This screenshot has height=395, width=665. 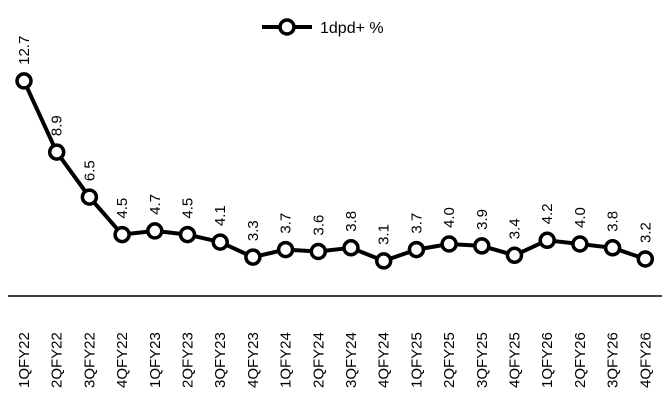 I want to click on data-label: 6.5, so click(x=89, y=170).